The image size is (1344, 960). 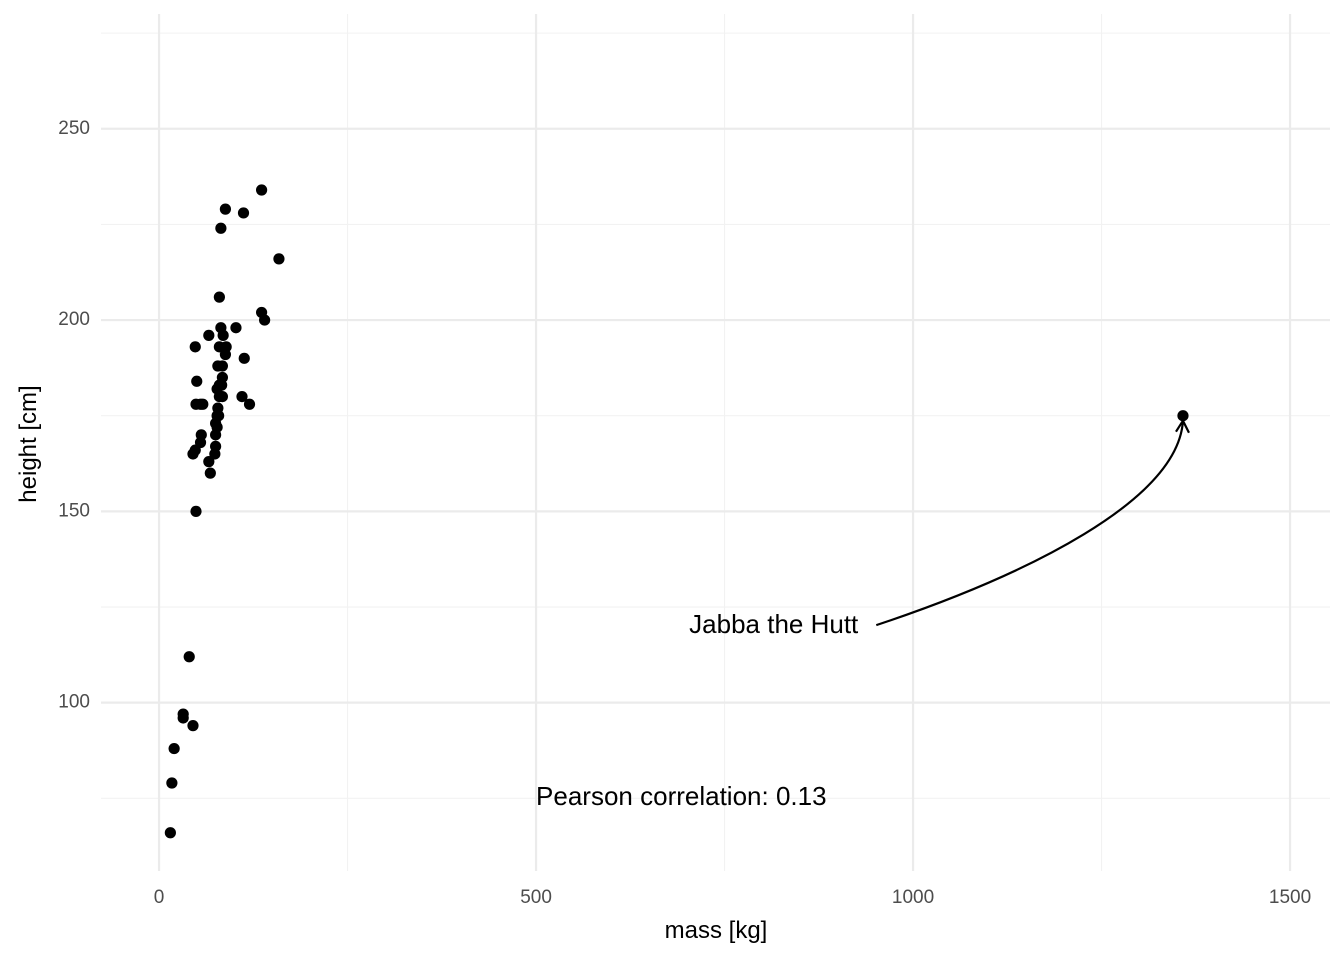 What do you see at coordinates (74, 415) in the screenshot?
I see `y-tick-labels: 100 150 200 250` at bounding box center [74, 415].